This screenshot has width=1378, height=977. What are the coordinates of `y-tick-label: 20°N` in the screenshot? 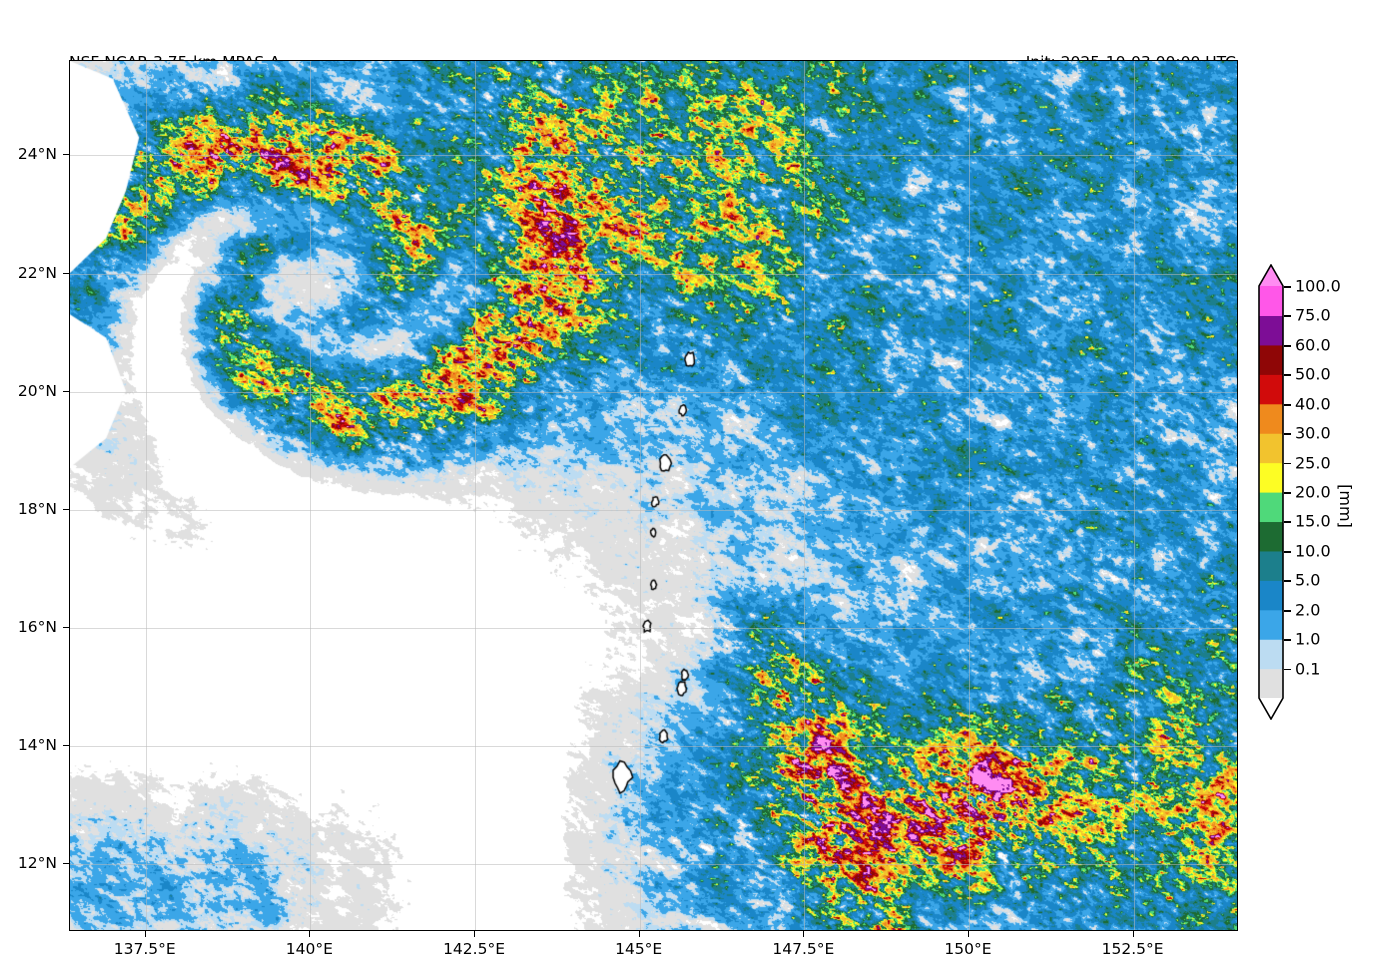 It's located at (37, 390).